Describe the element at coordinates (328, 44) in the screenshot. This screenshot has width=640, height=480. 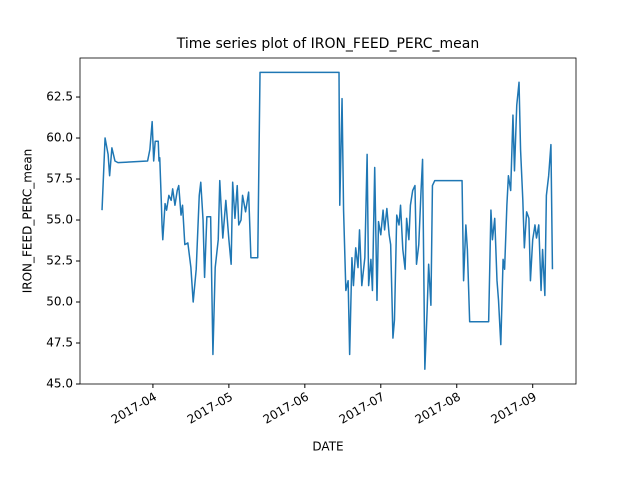
I see `chart-title: Time series plot of IRON_FEED_PERC_mean` at that location.